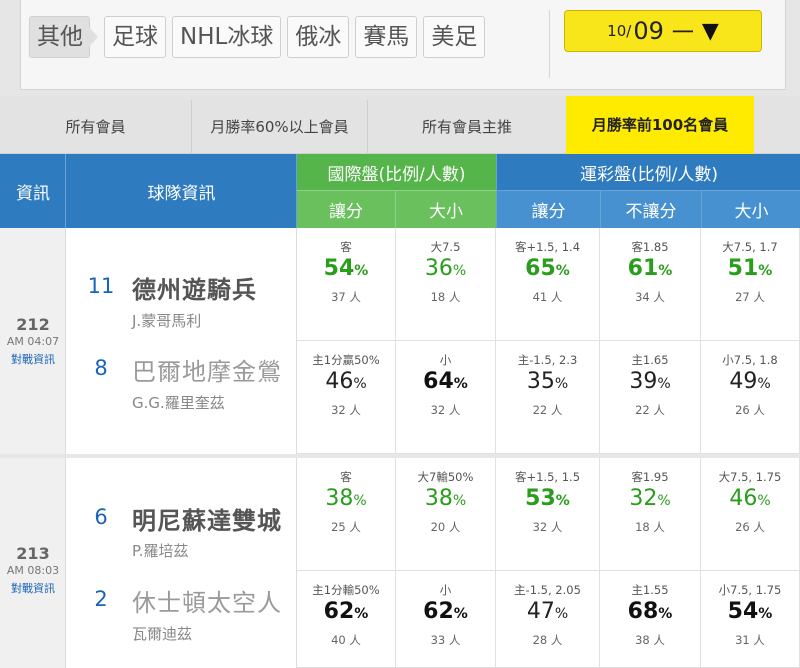 This screenshot has width=800, height=668. What do you see at coordinates (750, 590) in the screenshot?
I see `odds-line: 小7.5, 1.75` at bounding box center [750, 590].